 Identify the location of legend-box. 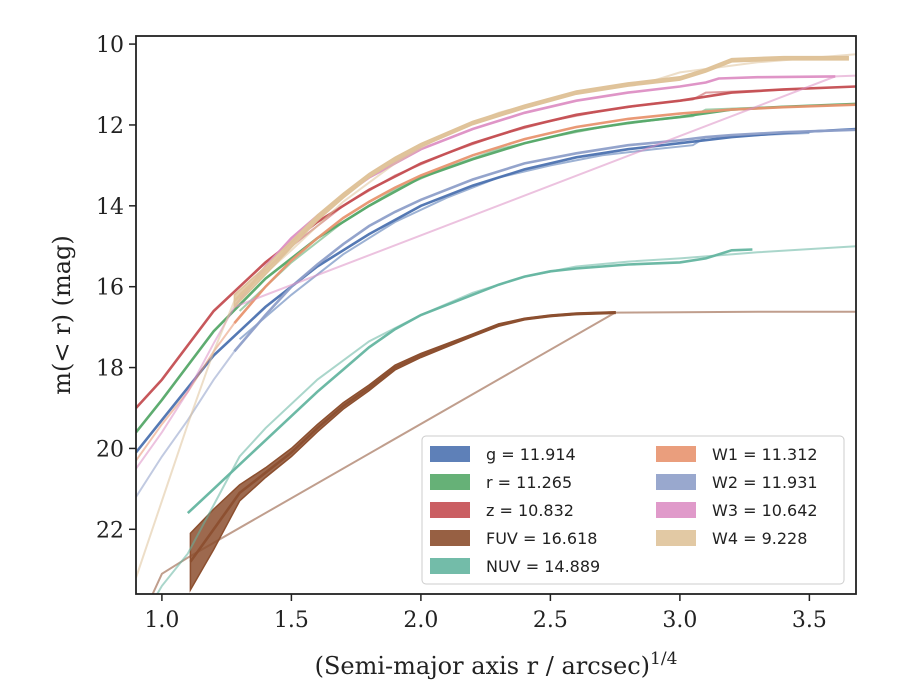
(633, 510).